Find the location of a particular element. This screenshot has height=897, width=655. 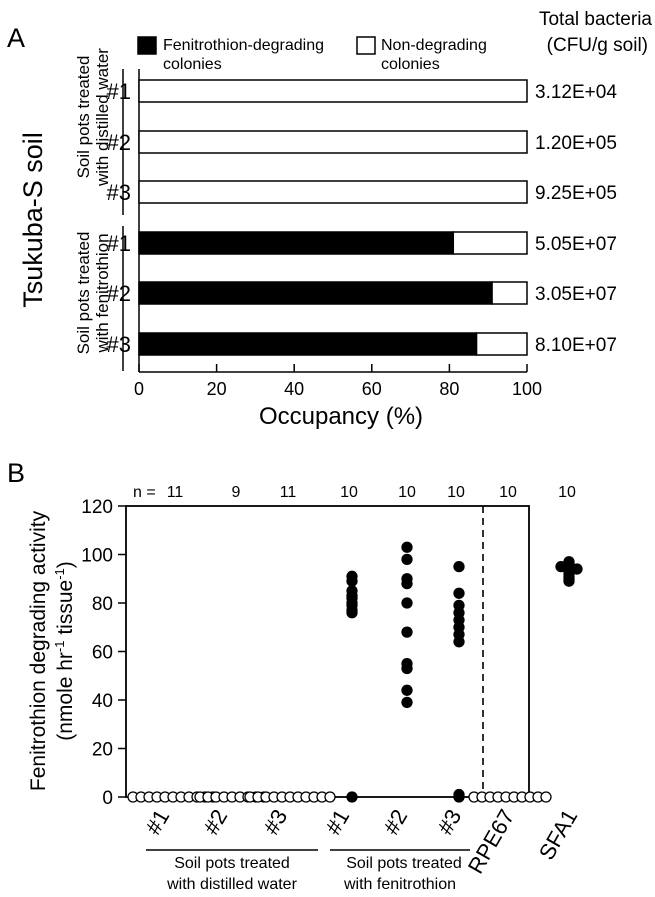

group-b1-label-line2: with distilled water is located at coordinates (232, 884).